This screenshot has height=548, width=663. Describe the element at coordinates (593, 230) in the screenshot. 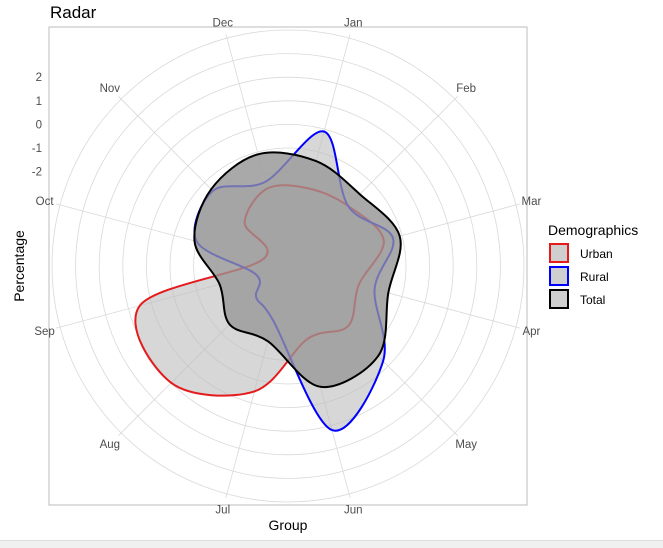

I see `legend-title: Demographics` at that location.